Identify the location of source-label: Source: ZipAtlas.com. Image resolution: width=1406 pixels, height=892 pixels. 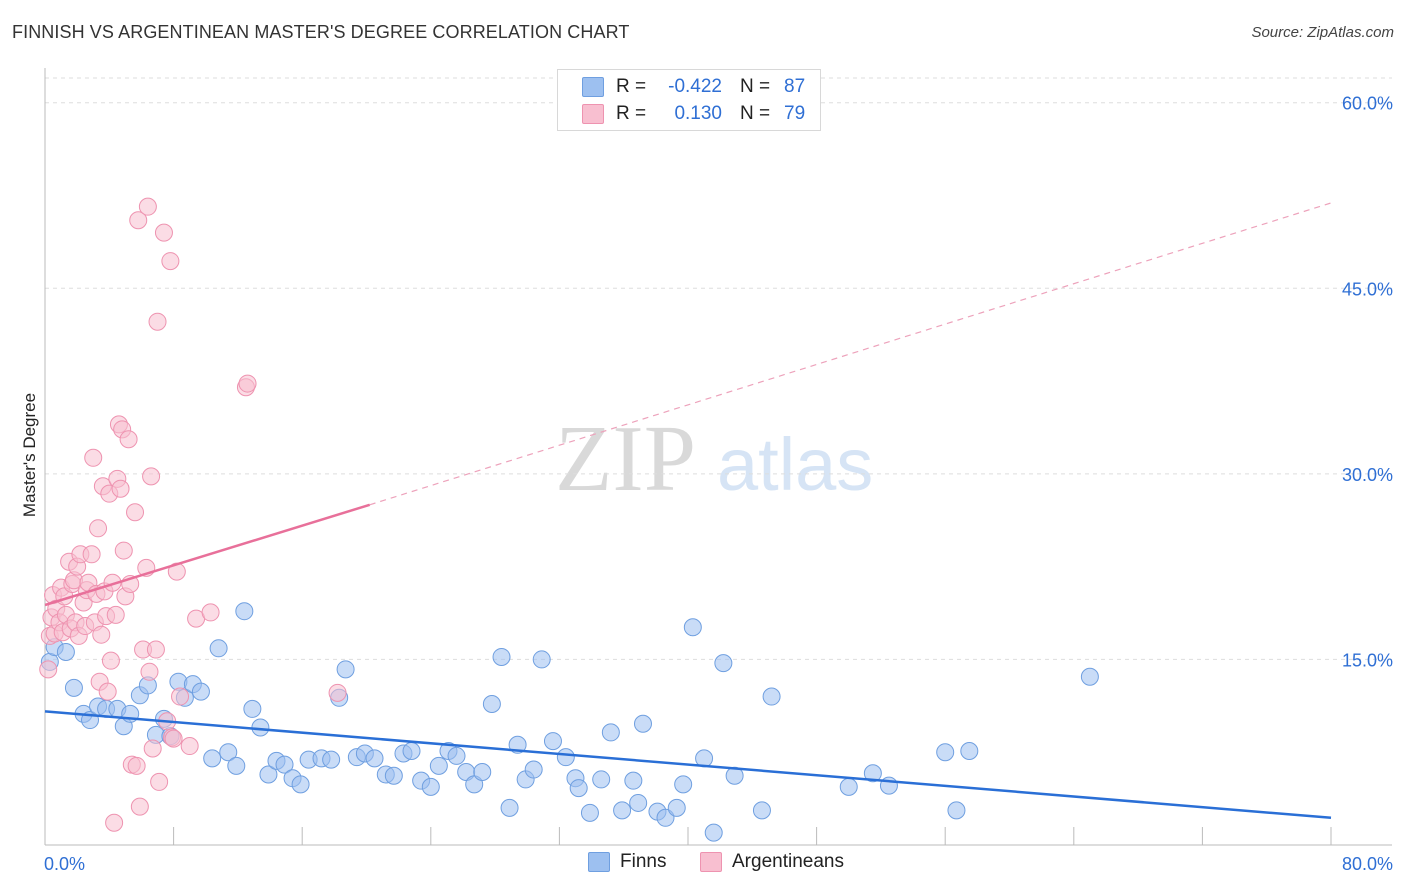
(1322, 32).